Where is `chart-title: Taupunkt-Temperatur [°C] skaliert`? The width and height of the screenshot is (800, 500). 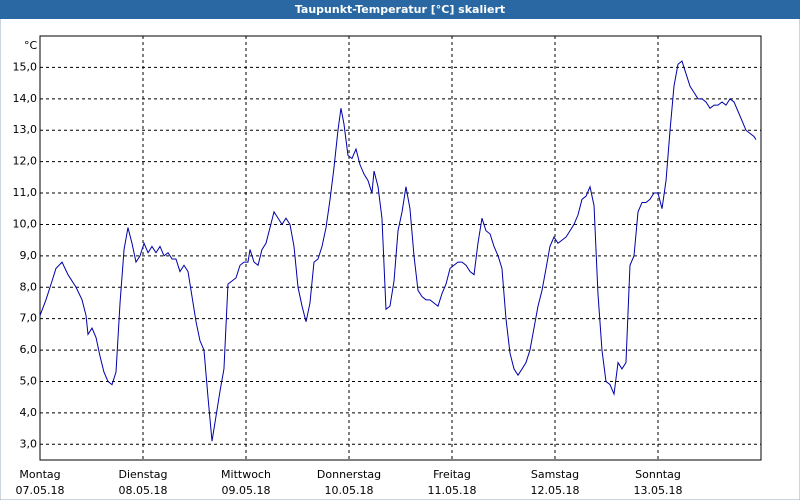
chart-title: Taupunkt-Temperatur [°C] skaliert is located at coordinates (400, 9).